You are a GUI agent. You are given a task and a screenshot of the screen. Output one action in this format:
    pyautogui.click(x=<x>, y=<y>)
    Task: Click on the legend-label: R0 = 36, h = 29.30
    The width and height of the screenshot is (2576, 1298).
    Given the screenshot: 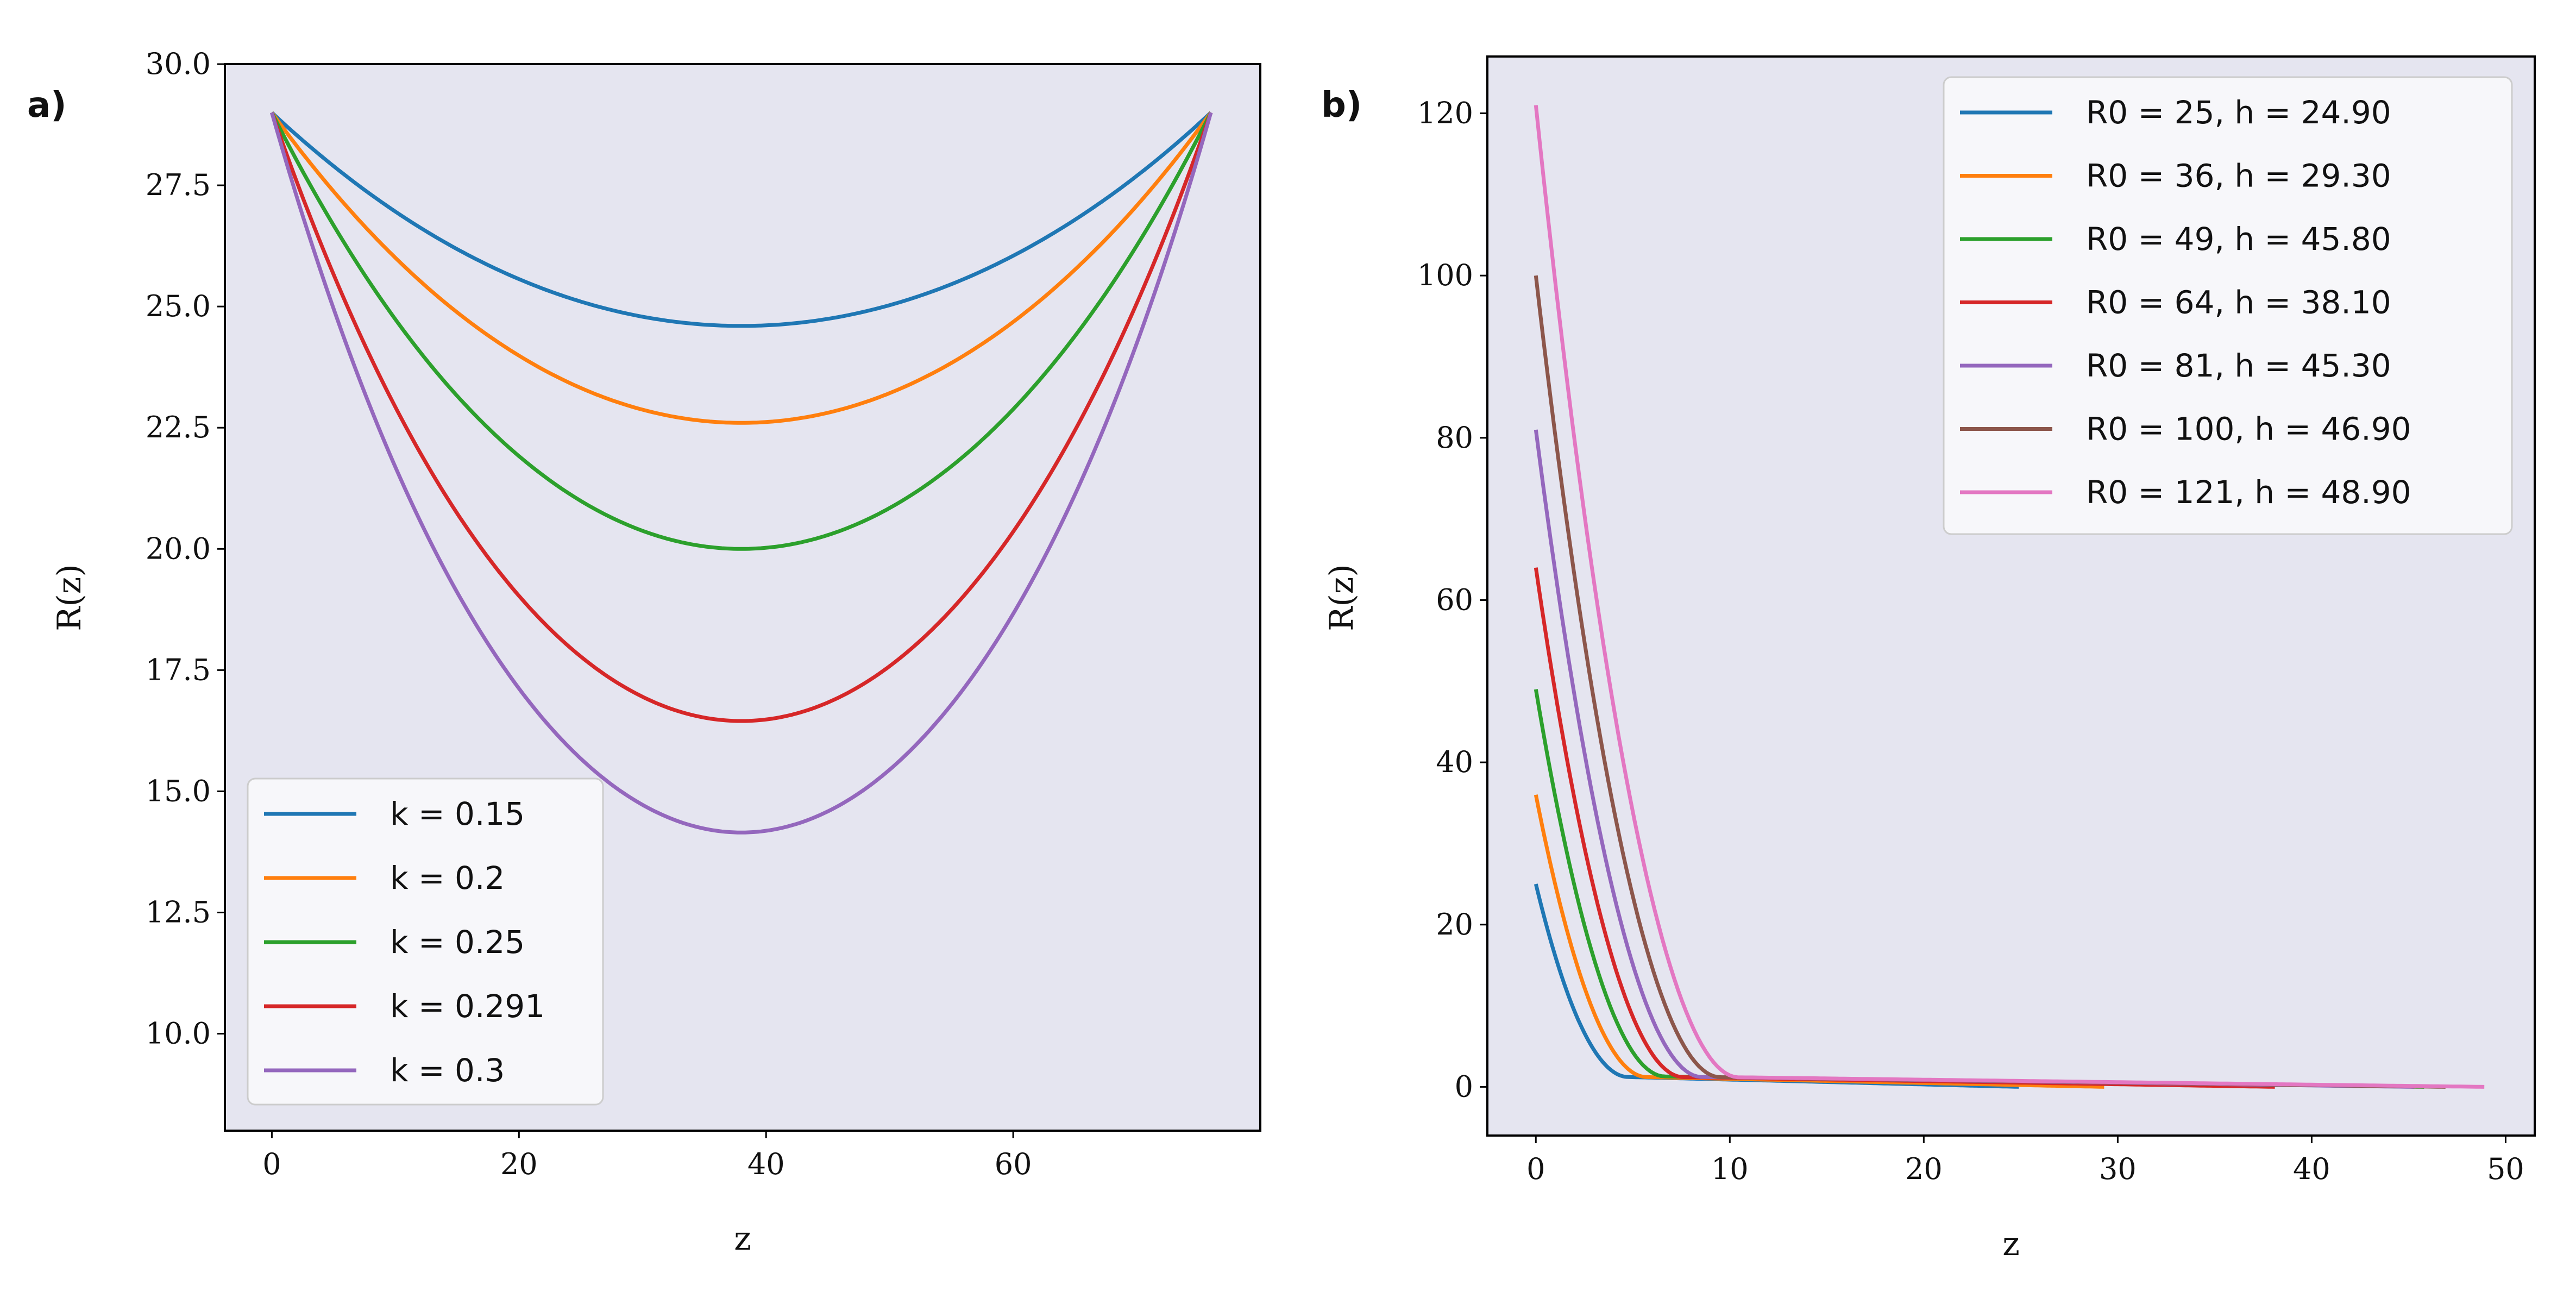 What is the action you would take?
    pyautogui.click(x=2238, y=177)
    